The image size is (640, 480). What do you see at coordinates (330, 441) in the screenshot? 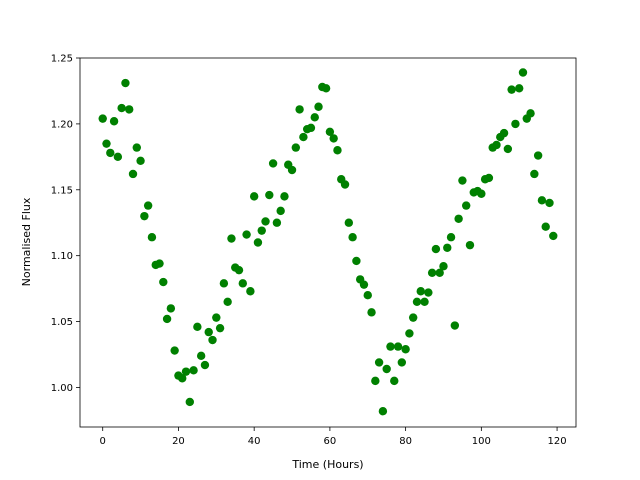
I see `x-tick-label: 60` at bounding box center [330, 441].